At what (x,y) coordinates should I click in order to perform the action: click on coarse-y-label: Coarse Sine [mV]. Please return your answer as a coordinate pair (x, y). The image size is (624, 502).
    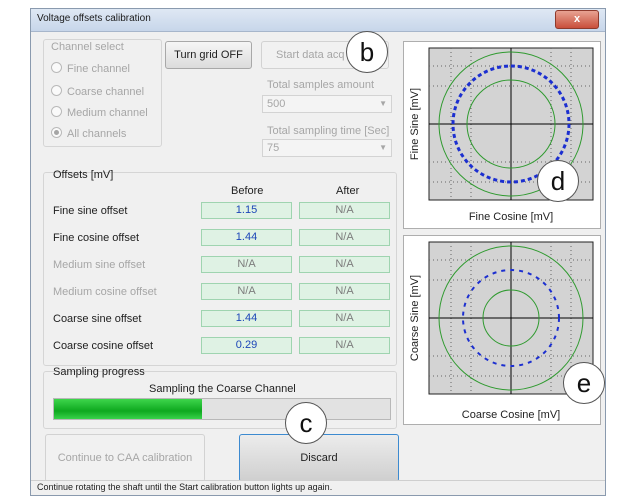
    Looking at the image, I should click on (415, 318).